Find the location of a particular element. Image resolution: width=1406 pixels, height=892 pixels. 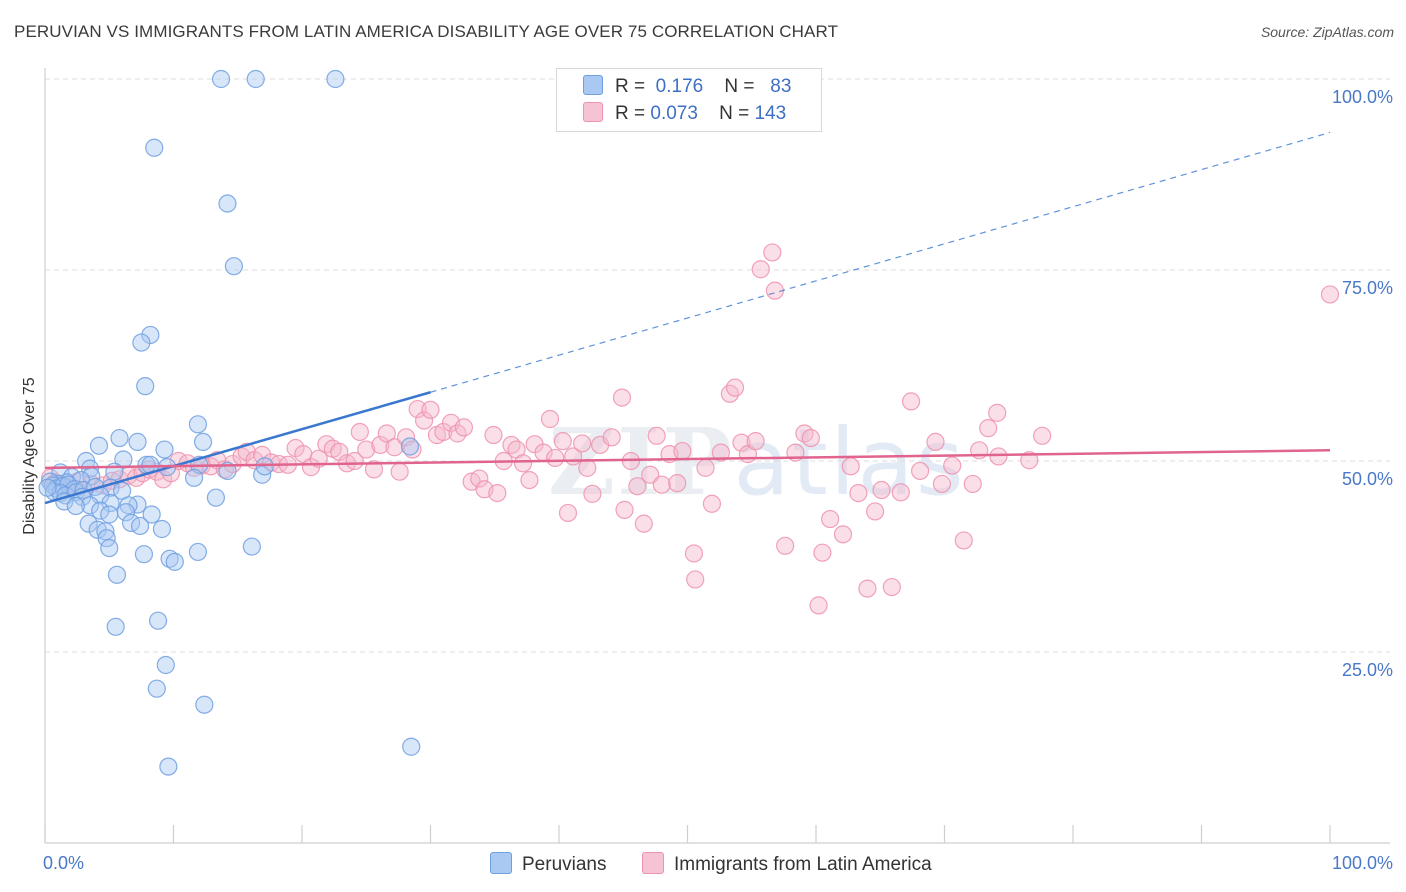

trend-line-peruvians is located at coordinates (237, 448).